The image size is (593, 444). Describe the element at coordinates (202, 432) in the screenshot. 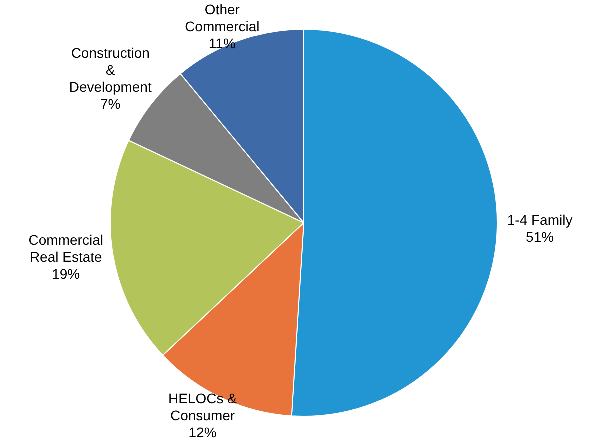

I see `data-label: 12%` at that location.